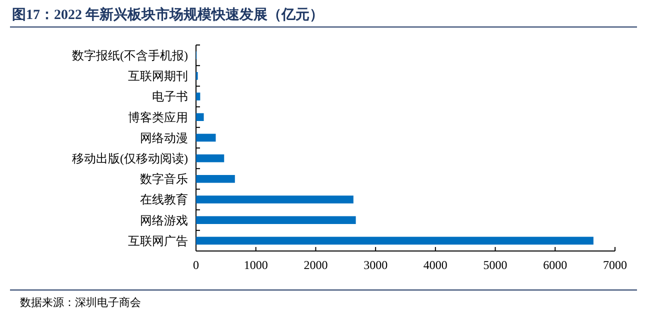  Describe the element at coordinates (164, 179) in the screenshot. I see `y-tick-label: 数字音乐` at that location.